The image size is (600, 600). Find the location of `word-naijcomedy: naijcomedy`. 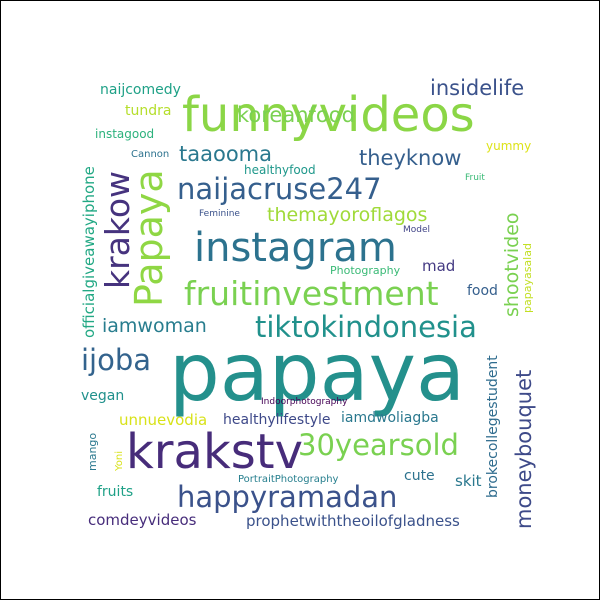

word-naijcomedy: naijcomedy is located at coordinates (140, 90).